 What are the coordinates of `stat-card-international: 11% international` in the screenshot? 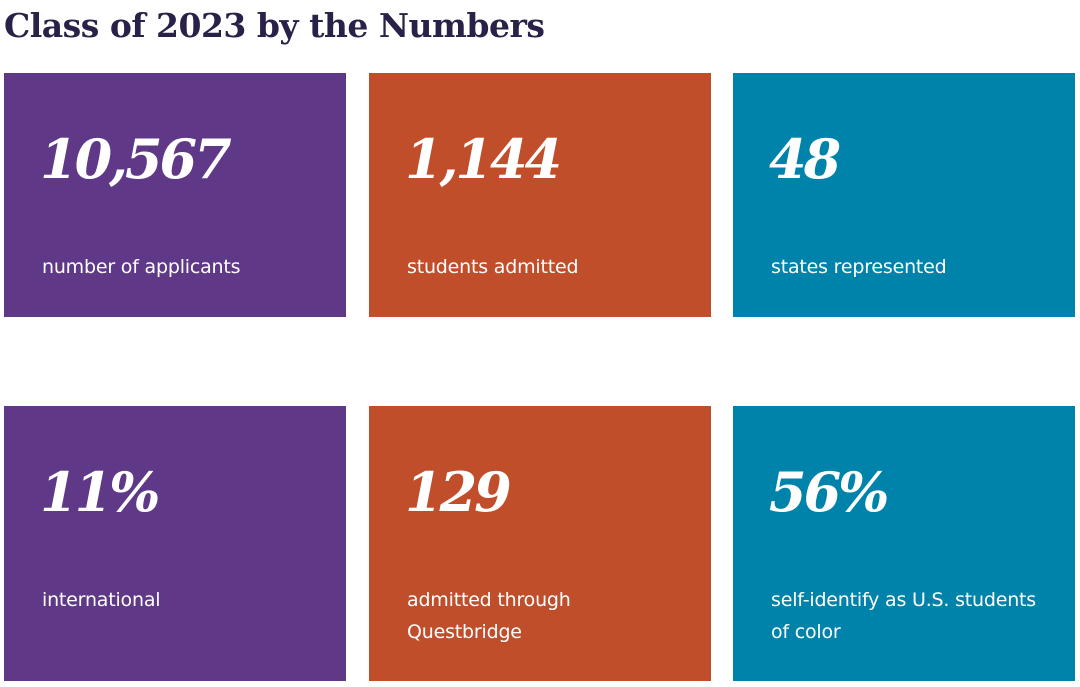 It's located at (175, 543).